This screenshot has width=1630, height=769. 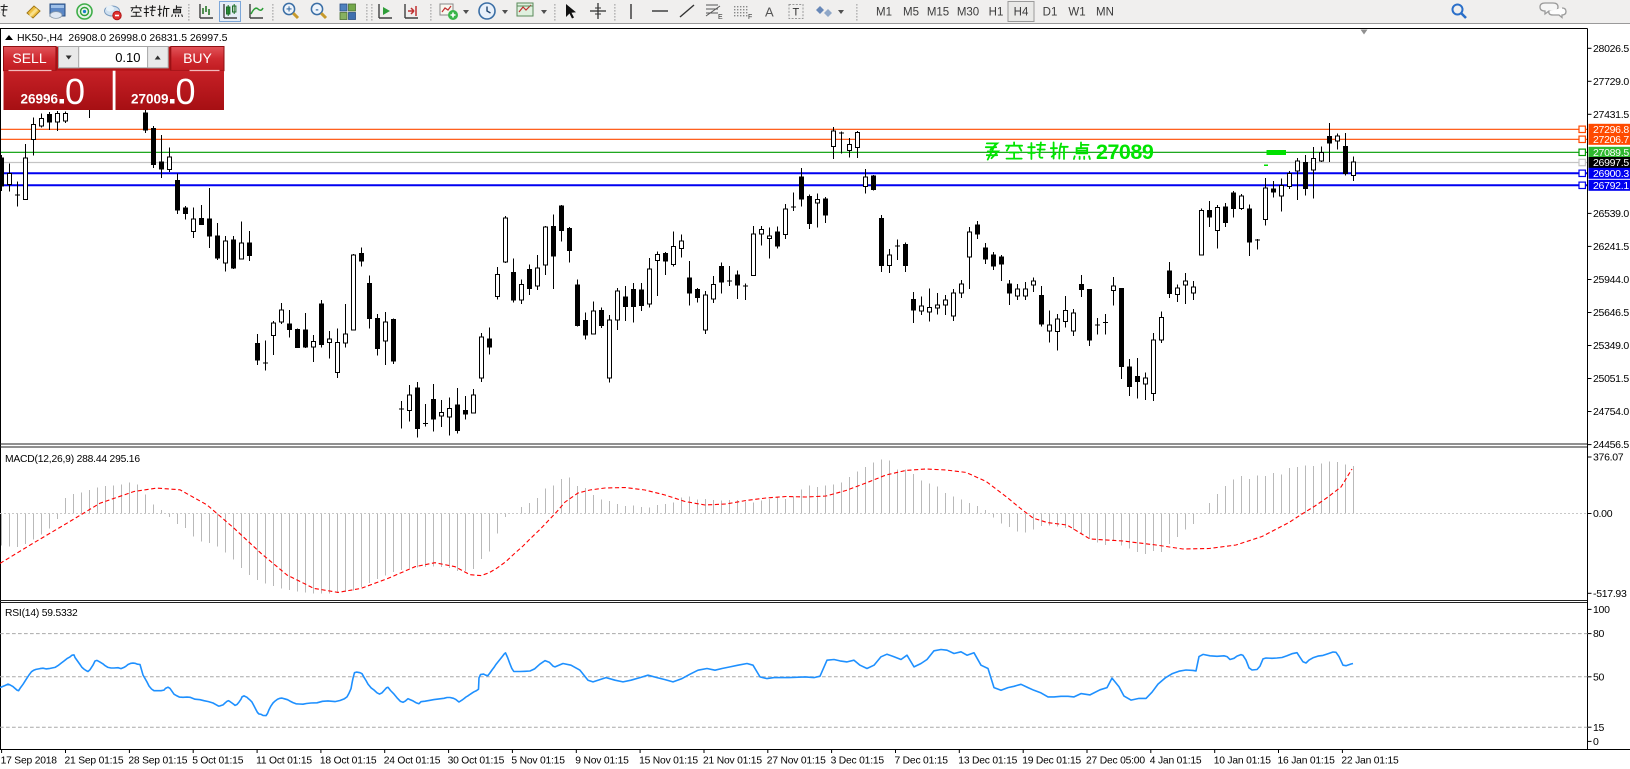 I want to click on svg-text: 27089, so click(x=1125, y=152).